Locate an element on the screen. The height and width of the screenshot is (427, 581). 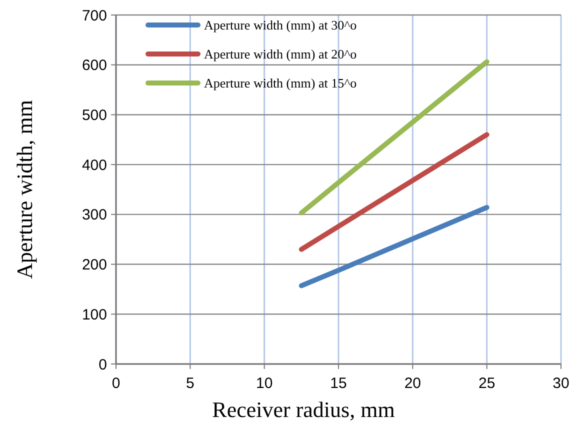
x-tick-label: 20 is located at coordinates (413, 383).